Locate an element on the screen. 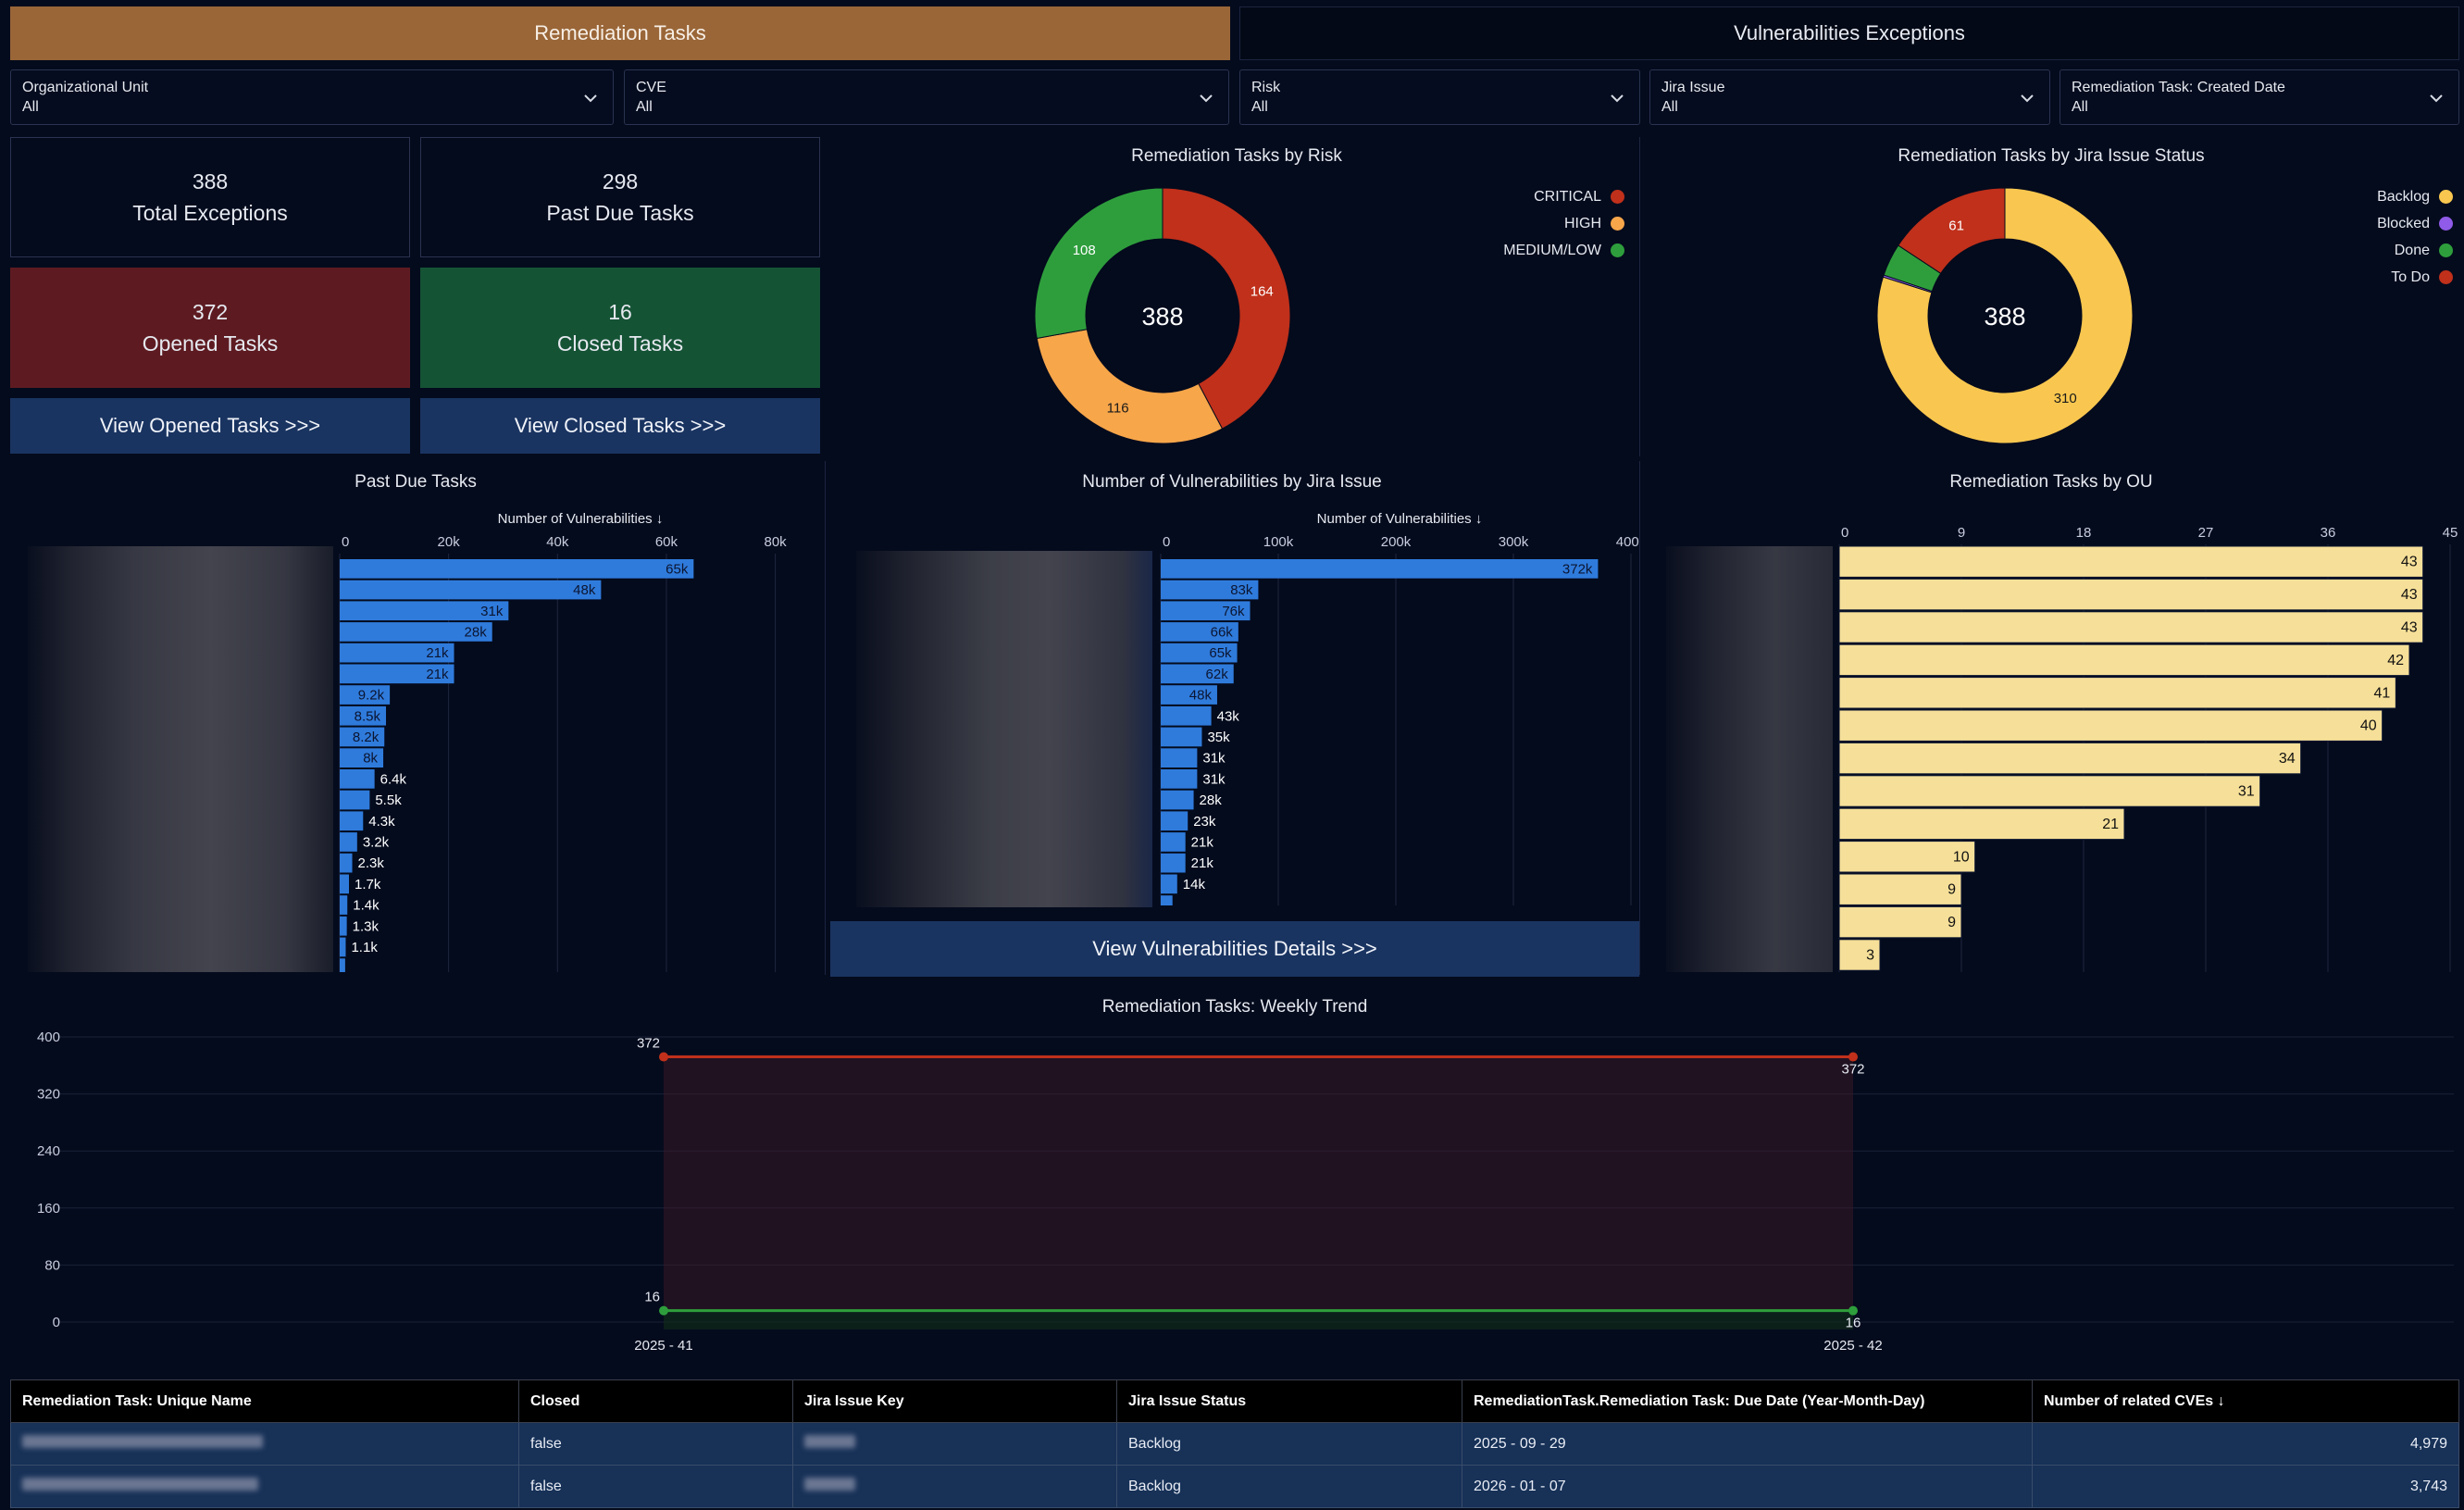 This screenshot has width=2464, height=1510. slice-label: 310 is located at coordinates (2065, 398).